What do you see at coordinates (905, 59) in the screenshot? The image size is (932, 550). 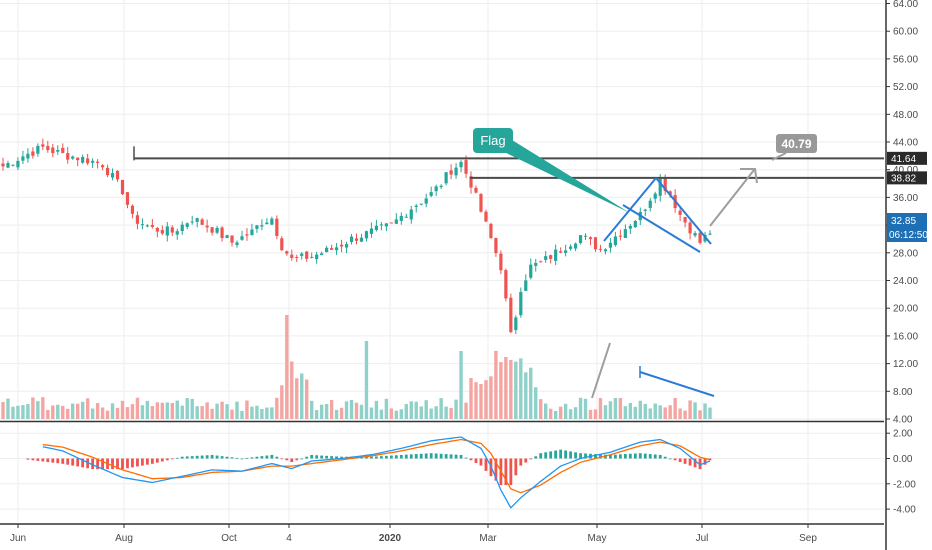 I see `price-tick-label: 56.00` at bounding box center [905, 59].